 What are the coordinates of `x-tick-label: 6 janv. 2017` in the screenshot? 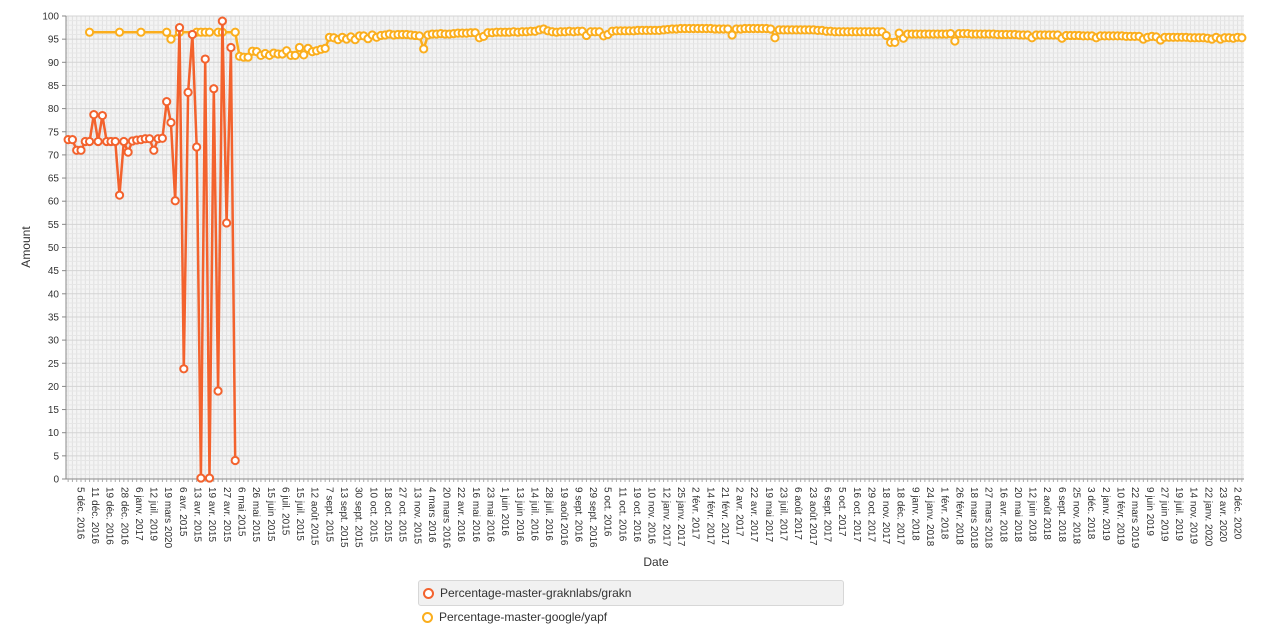 It's located at (138, 514).